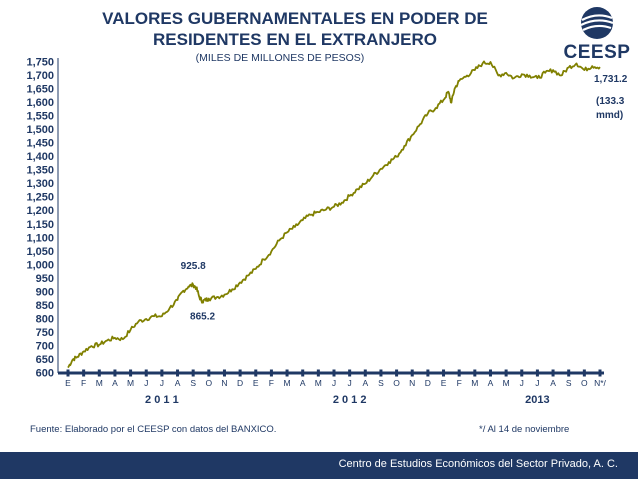  Describe the element at coordinates (40, 90) in the screenshot. I see `y-tick-label: 1,650` at that location.